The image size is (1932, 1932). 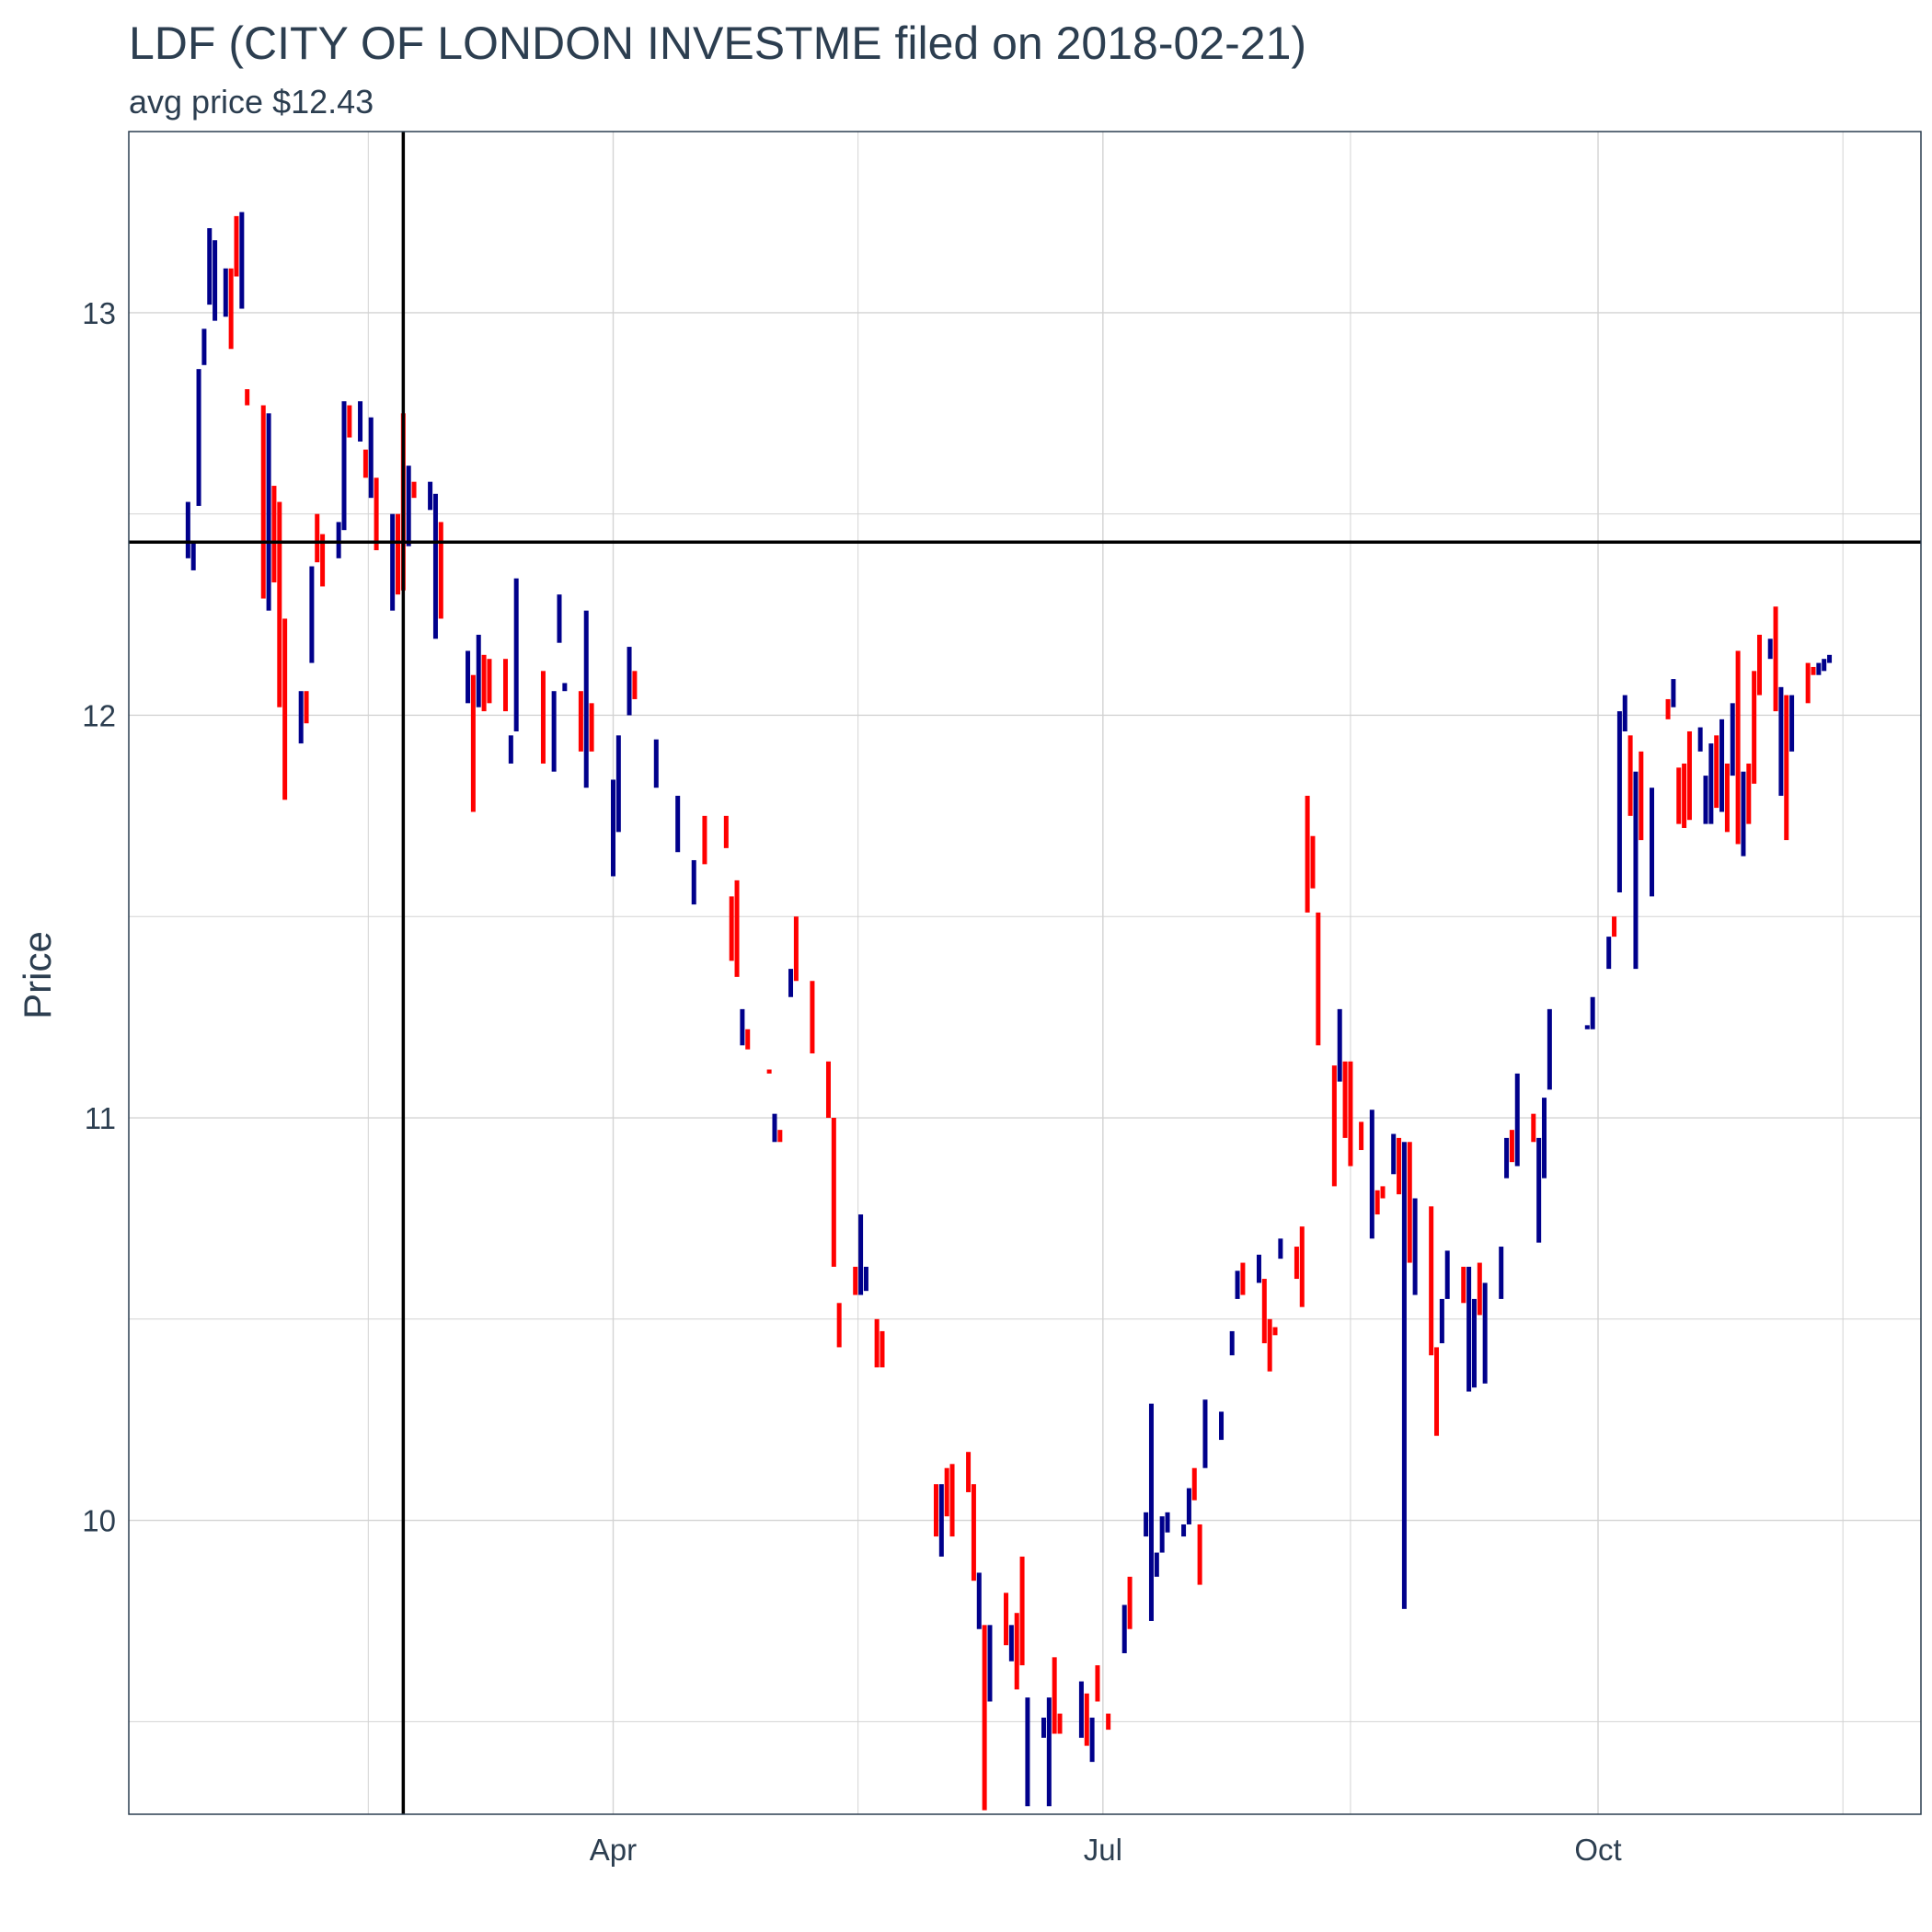 I want to click on y-axis-title: Price, so click(x=37, y=975).